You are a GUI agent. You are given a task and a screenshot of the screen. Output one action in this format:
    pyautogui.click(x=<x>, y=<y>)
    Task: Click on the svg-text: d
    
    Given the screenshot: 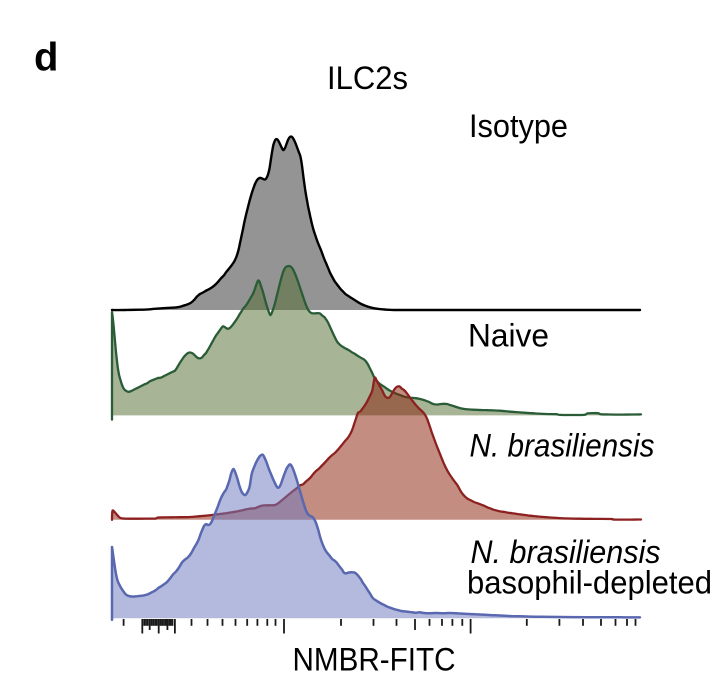 What is the action you would take?
    pyautogui.click(x=46, y=58)
    